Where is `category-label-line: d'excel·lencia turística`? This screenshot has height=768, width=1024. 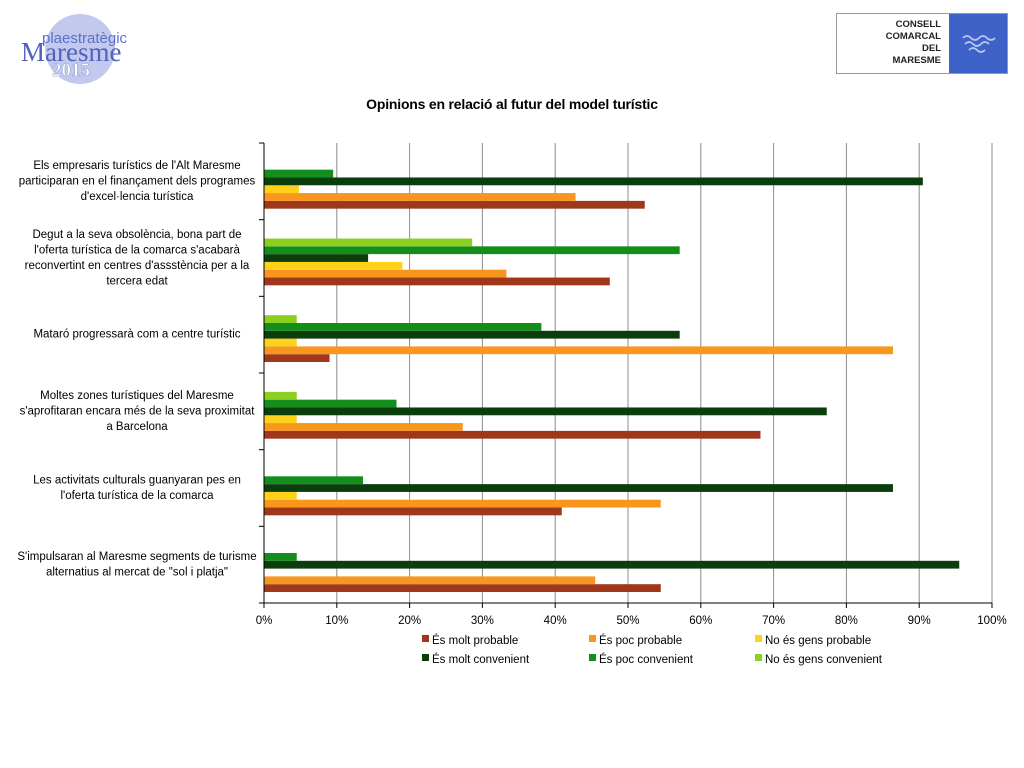
category-label-line: d'excel·lencia turística is located at coordinates (137, 197).